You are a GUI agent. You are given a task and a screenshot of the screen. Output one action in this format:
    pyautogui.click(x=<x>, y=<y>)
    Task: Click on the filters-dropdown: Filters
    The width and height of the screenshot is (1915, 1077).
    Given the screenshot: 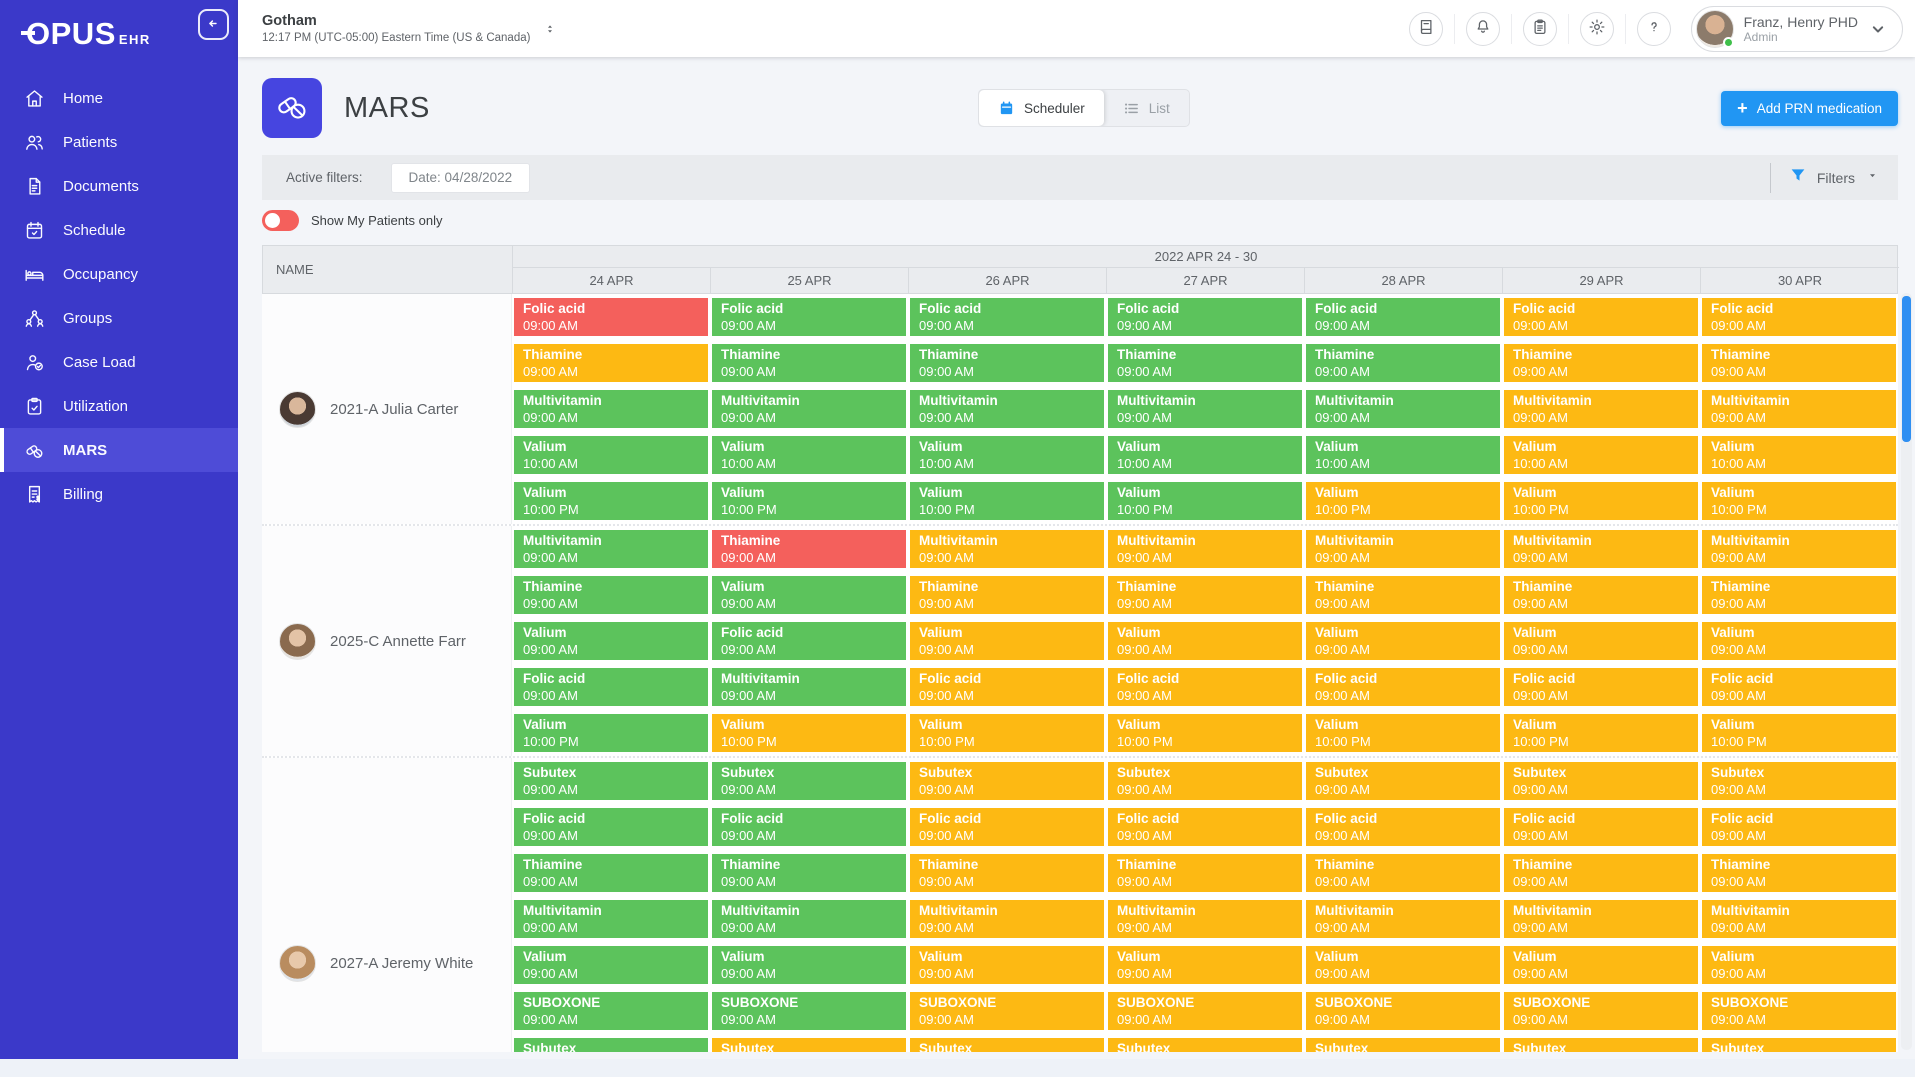 What is the action you would take?
    pyautogui.click(x=1828, y=177)
    